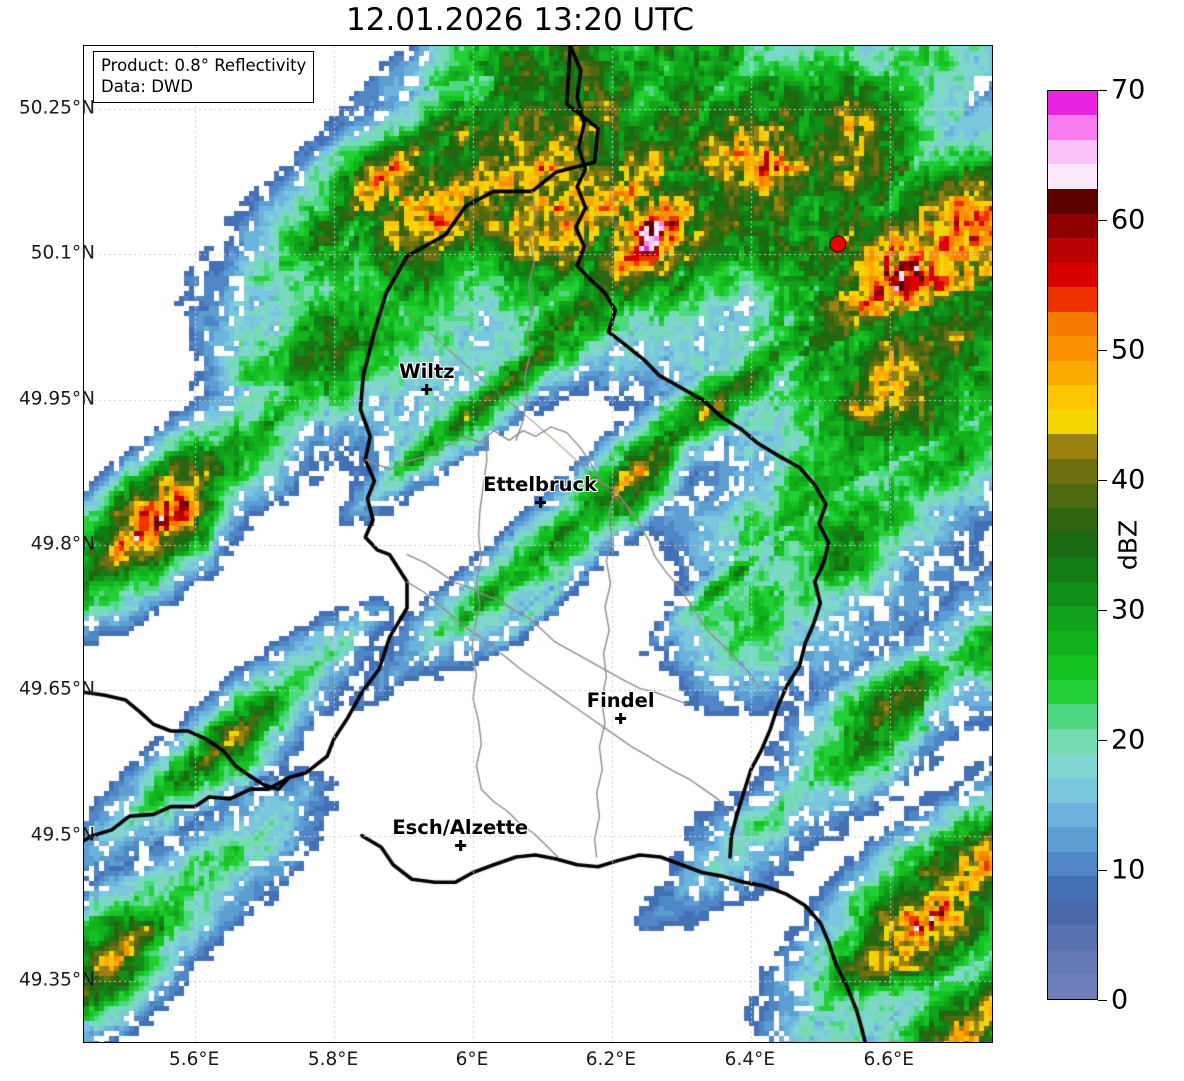 The image size is (1184, 1081). What do you see at coordinates (611, 1059) in the screenshot?
I see `x-axis-tick-label: 6.2°E` at bounding box center [611, 1059].